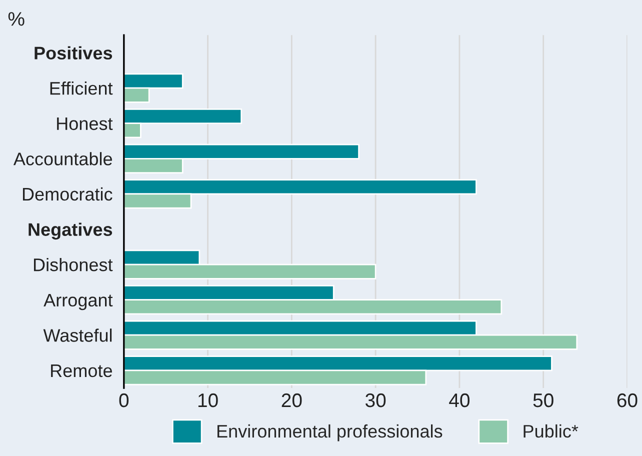  What do you see at coordinates (16, 19) in the screenshot?
I see `x-axis-title: %` at bounding box center [16, 19].